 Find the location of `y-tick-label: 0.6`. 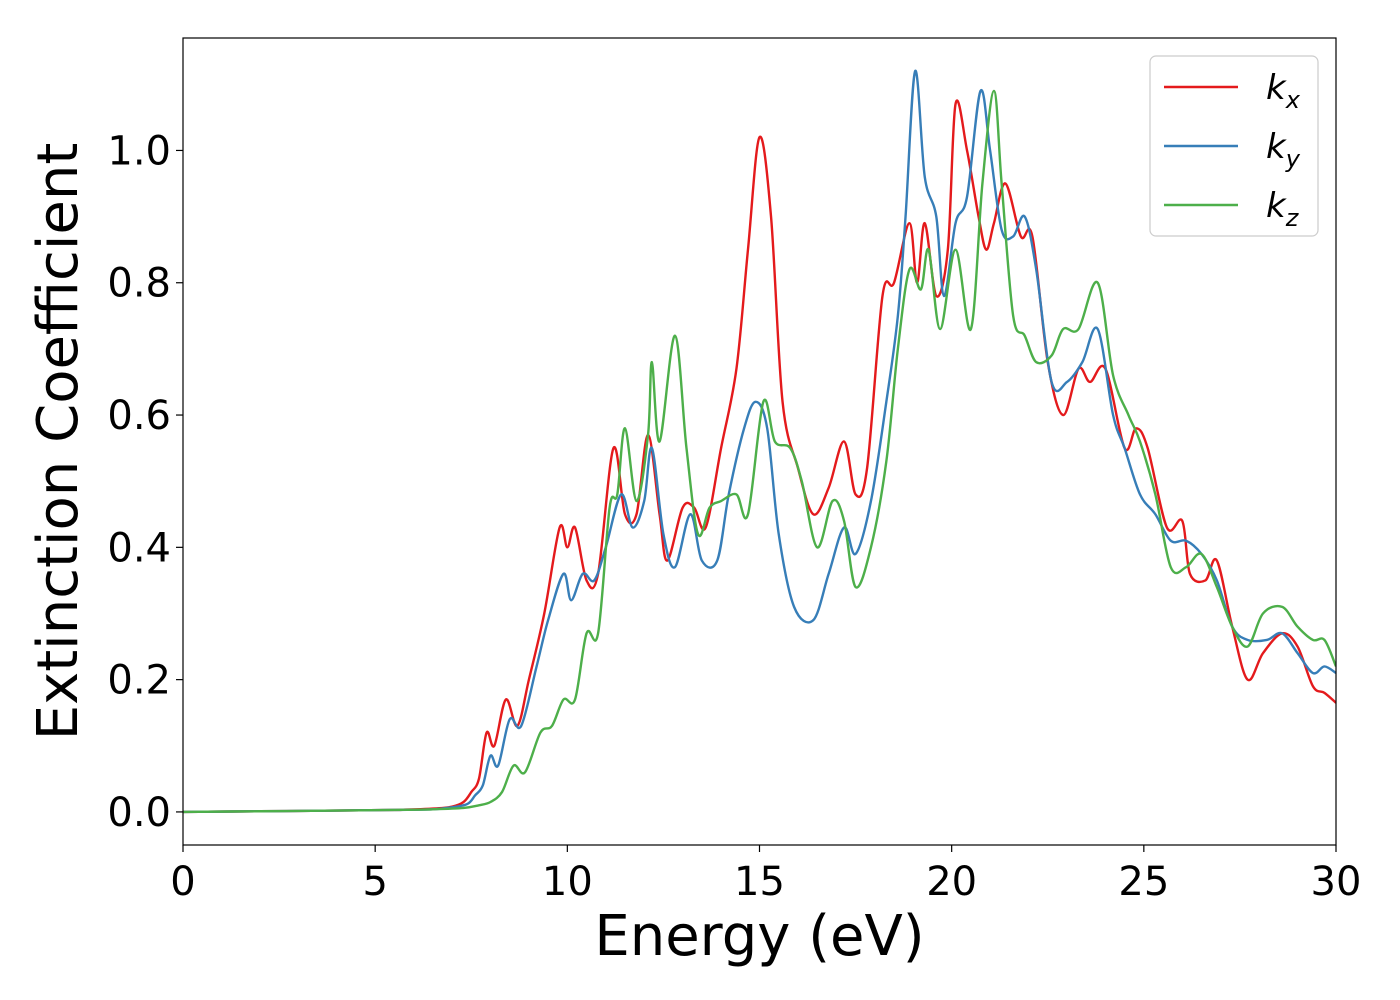

y-tick-label: 0.6 is located at coordinates (139, 416).